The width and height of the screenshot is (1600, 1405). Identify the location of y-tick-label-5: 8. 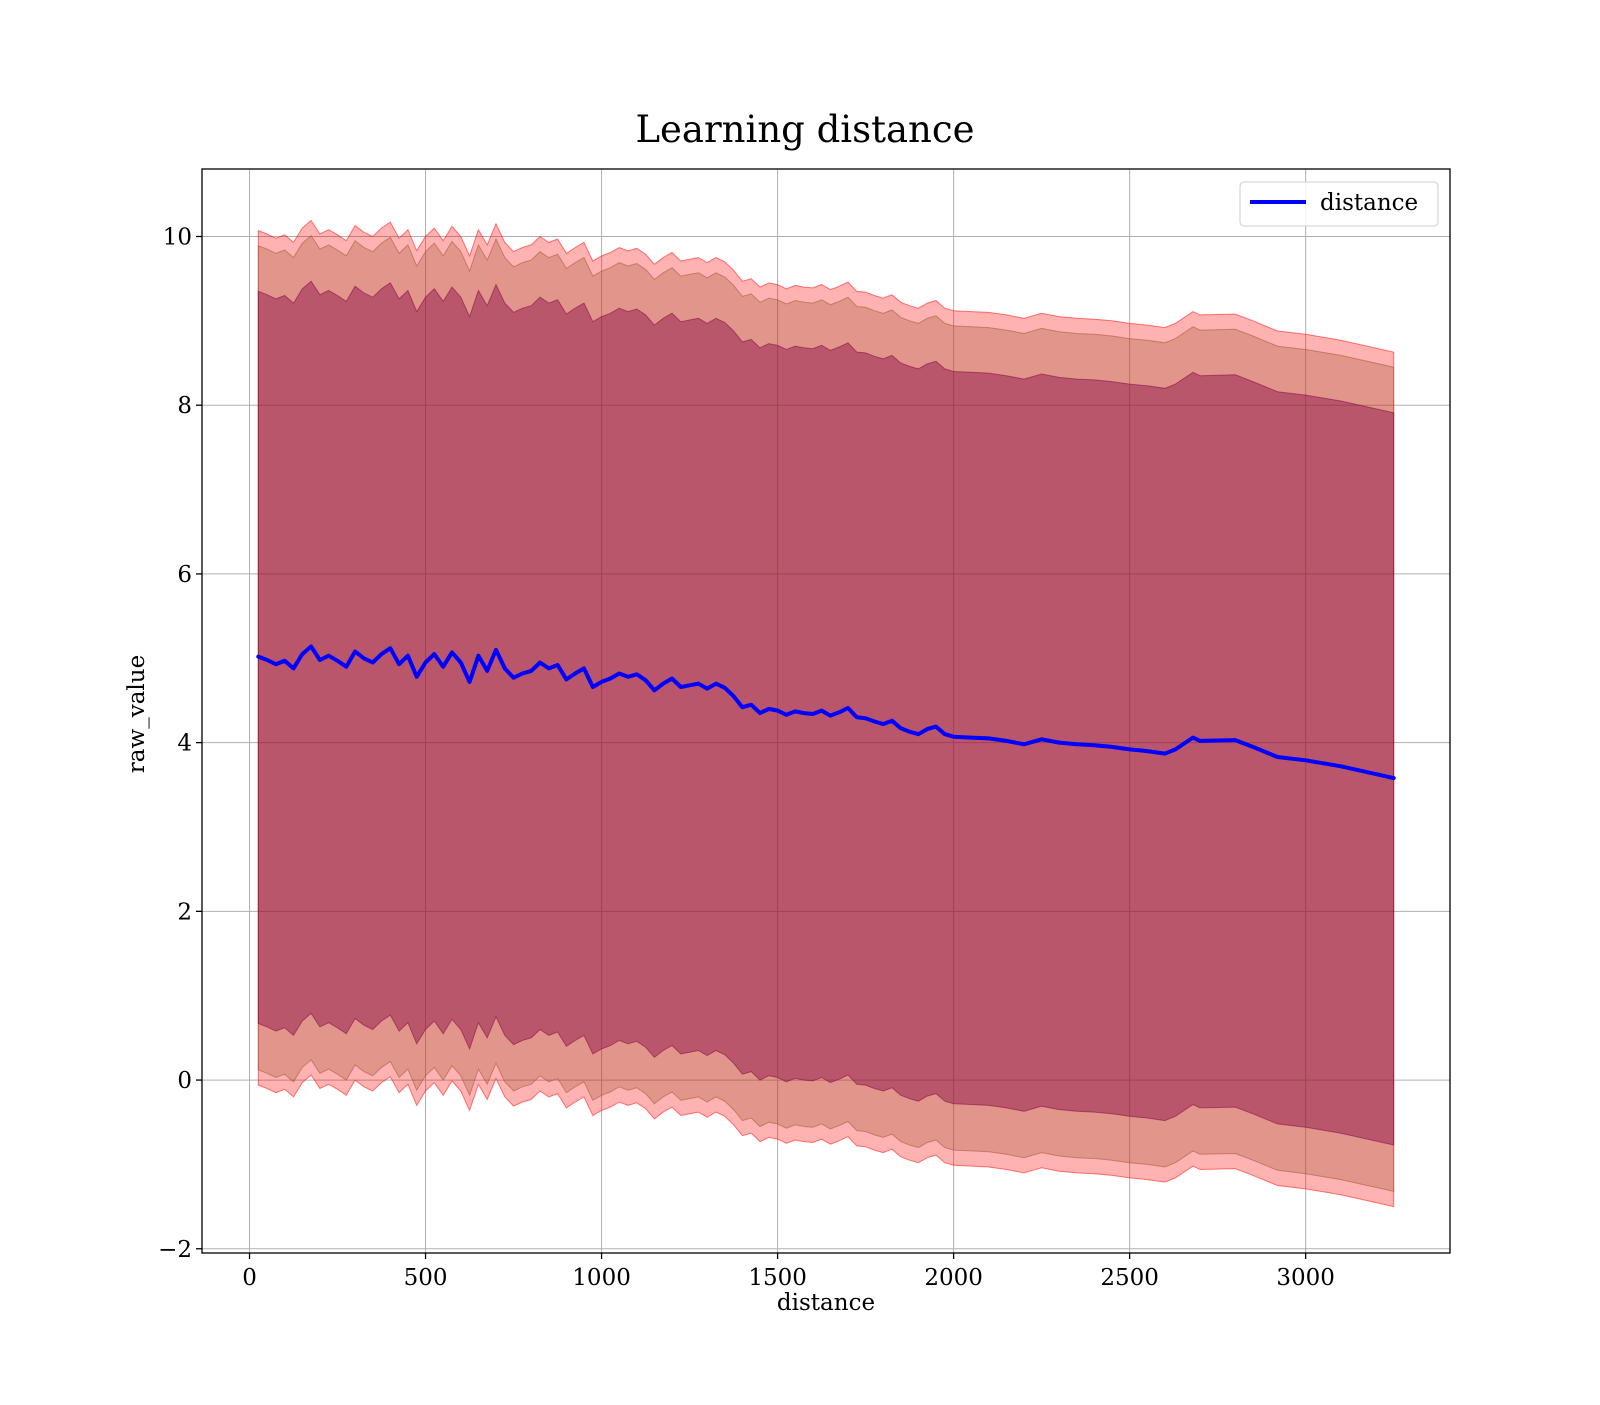
(184, 406).